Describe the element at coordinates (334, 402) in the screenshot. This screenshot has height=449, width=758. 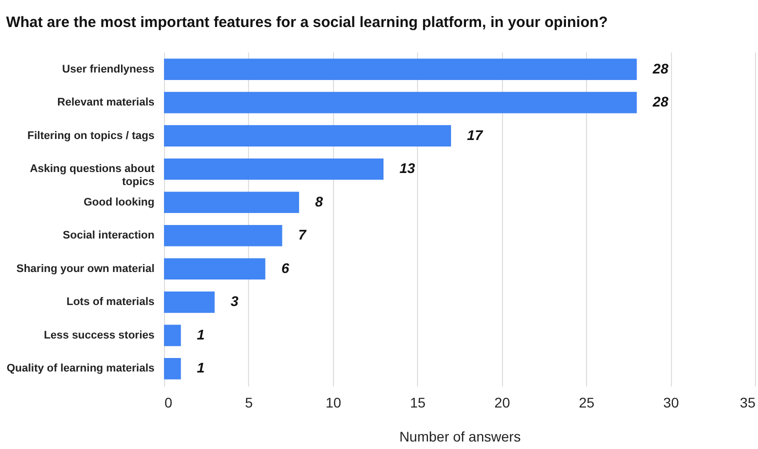
I see `x-tick-label: 10` at that location.